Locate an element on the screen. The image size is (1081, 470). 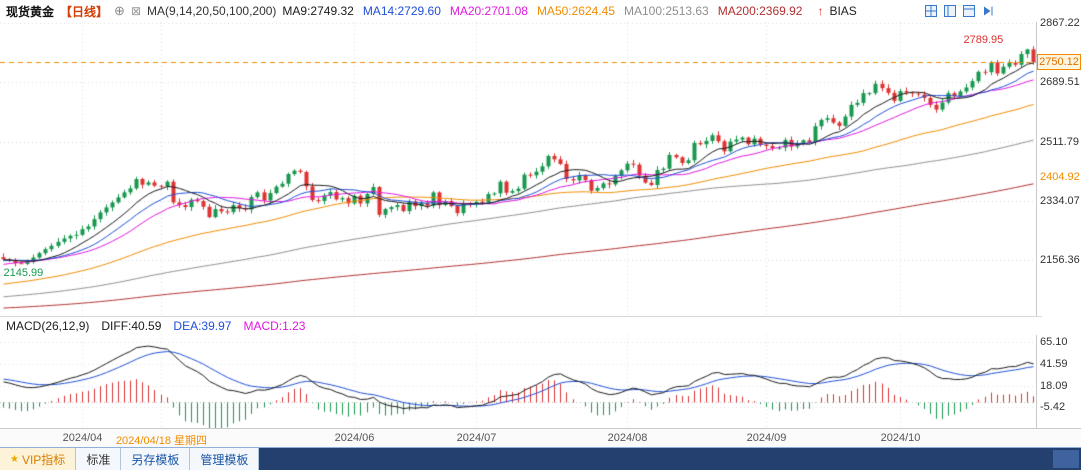
ma-group-label: MA(9,14,20,50,100,200) is located at coordinates (212, 11).